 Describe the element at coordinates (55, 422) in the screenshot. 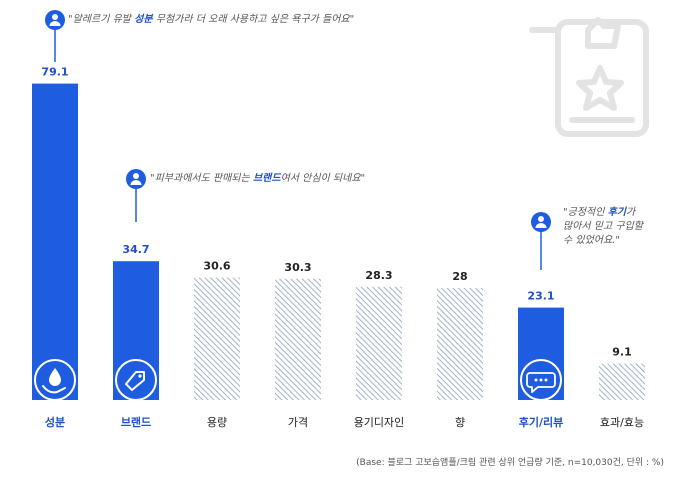

I see `category-label: 성분` at that location.